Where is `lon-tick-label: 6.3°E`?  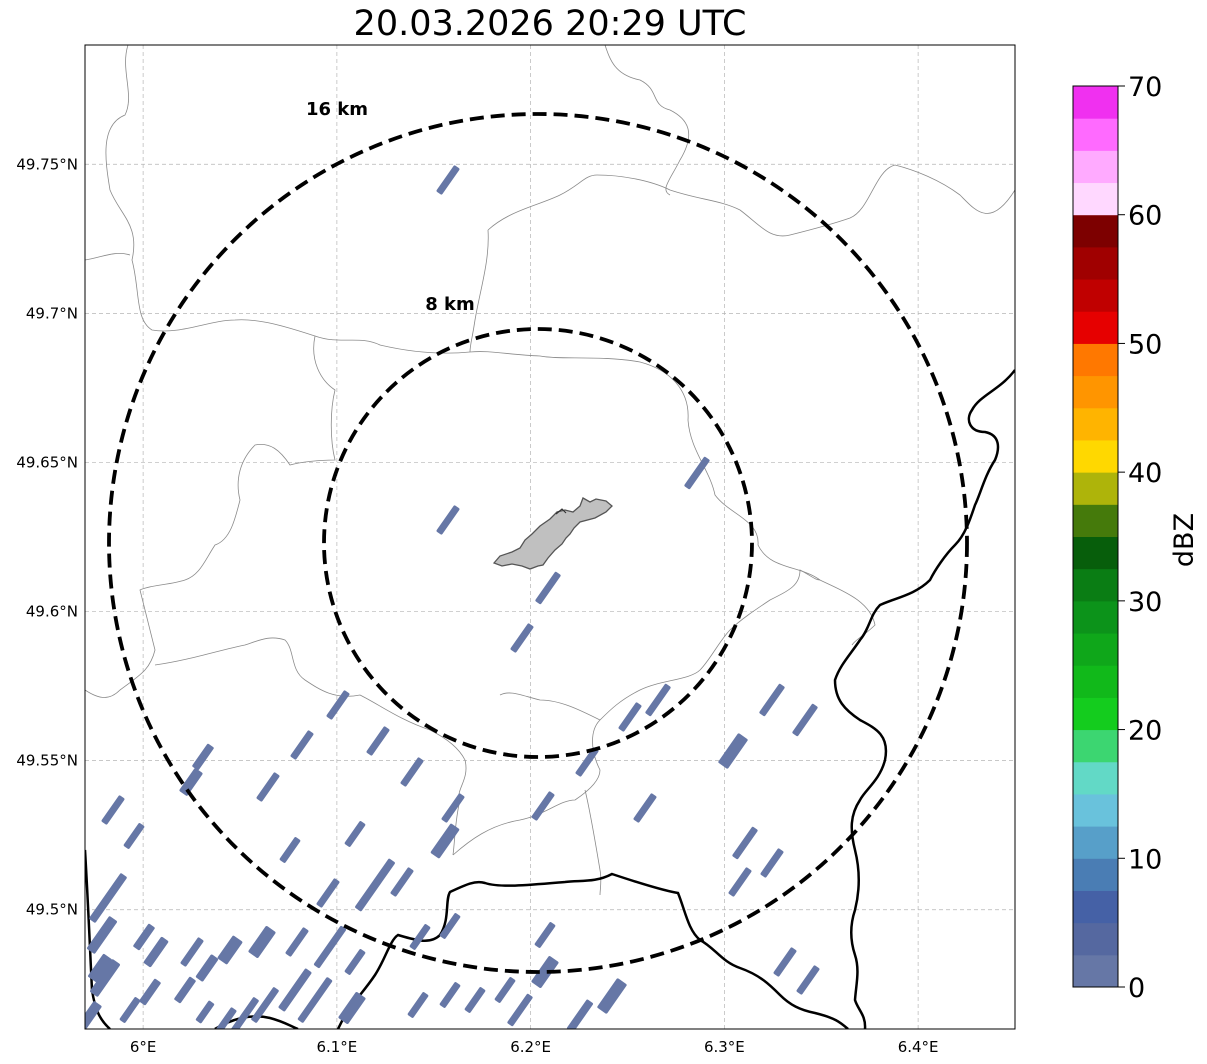 lon-tick-label: 6.3°E is located at coordinates (724, 1047).